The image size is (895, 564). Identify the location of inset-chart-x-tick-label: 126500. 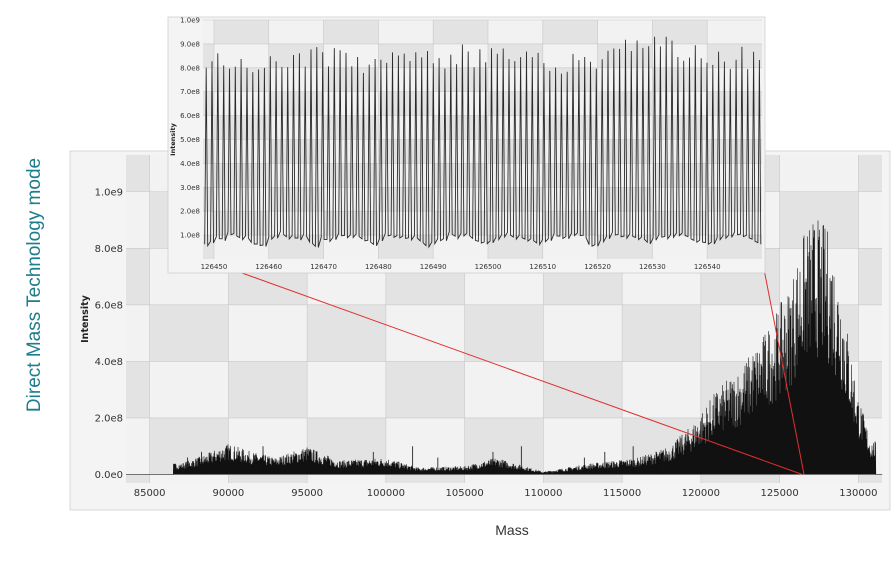
(488, 267).